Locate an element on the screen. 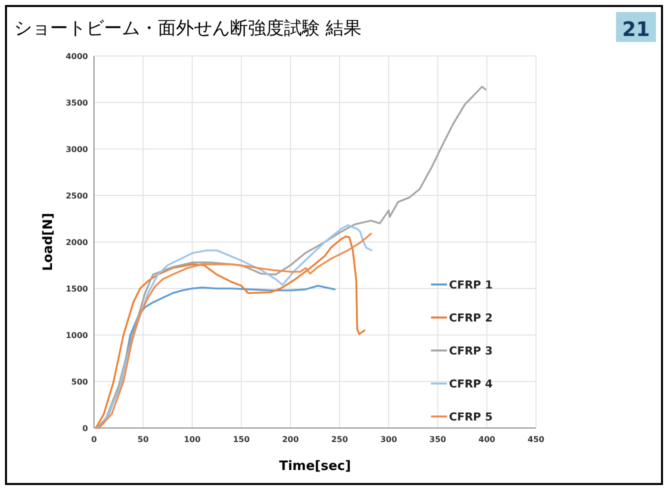 The height and width of the screenshot is (490, 669). legend-label: CFRP 5 is located at coordinates (471, 417).